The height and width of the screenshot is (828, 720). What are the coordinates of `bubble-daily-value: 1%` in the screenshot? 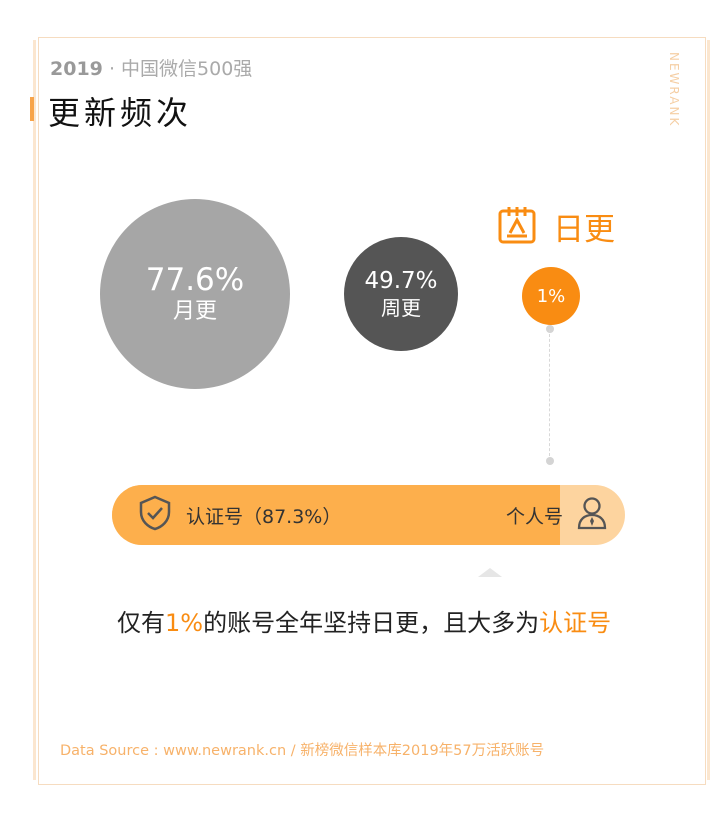 It's located at (551, 296).